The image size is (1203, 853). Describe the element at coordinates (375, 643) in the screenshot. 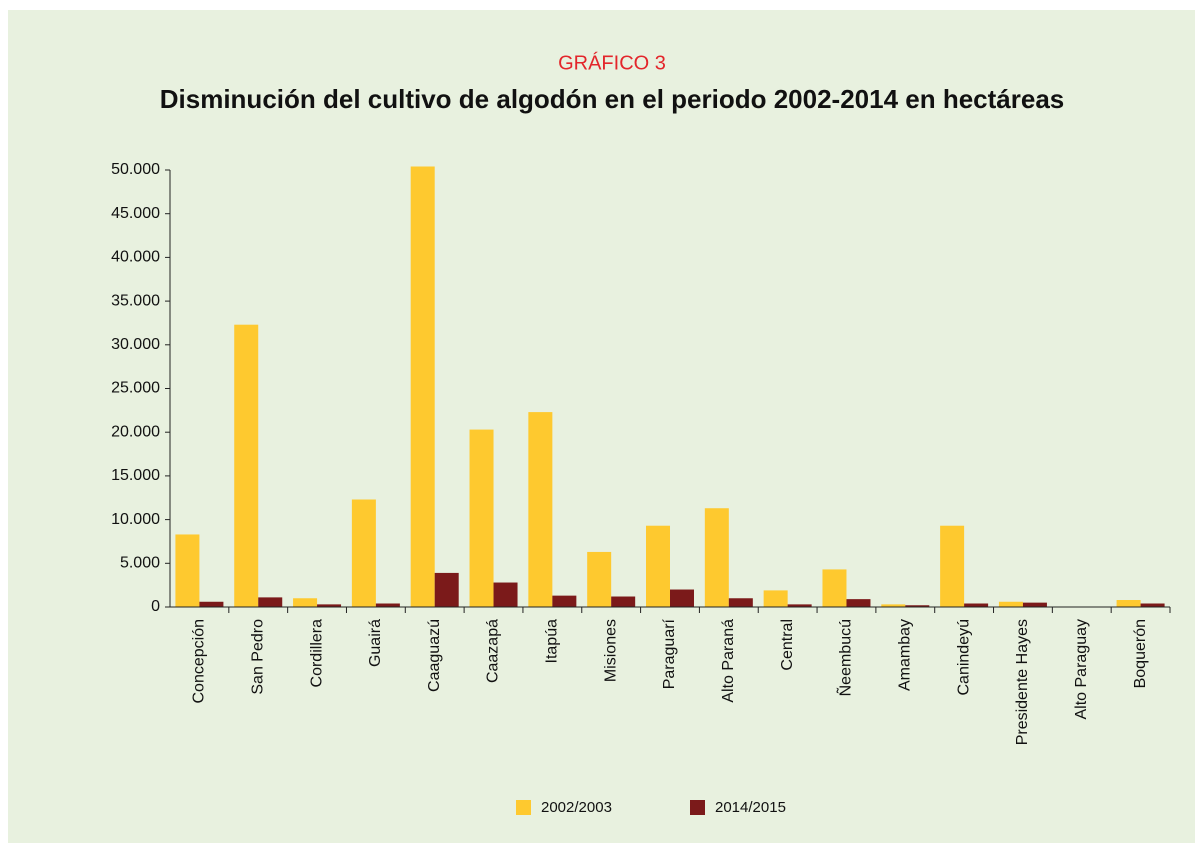

I see `x-tick-label: Guairá` at that location.